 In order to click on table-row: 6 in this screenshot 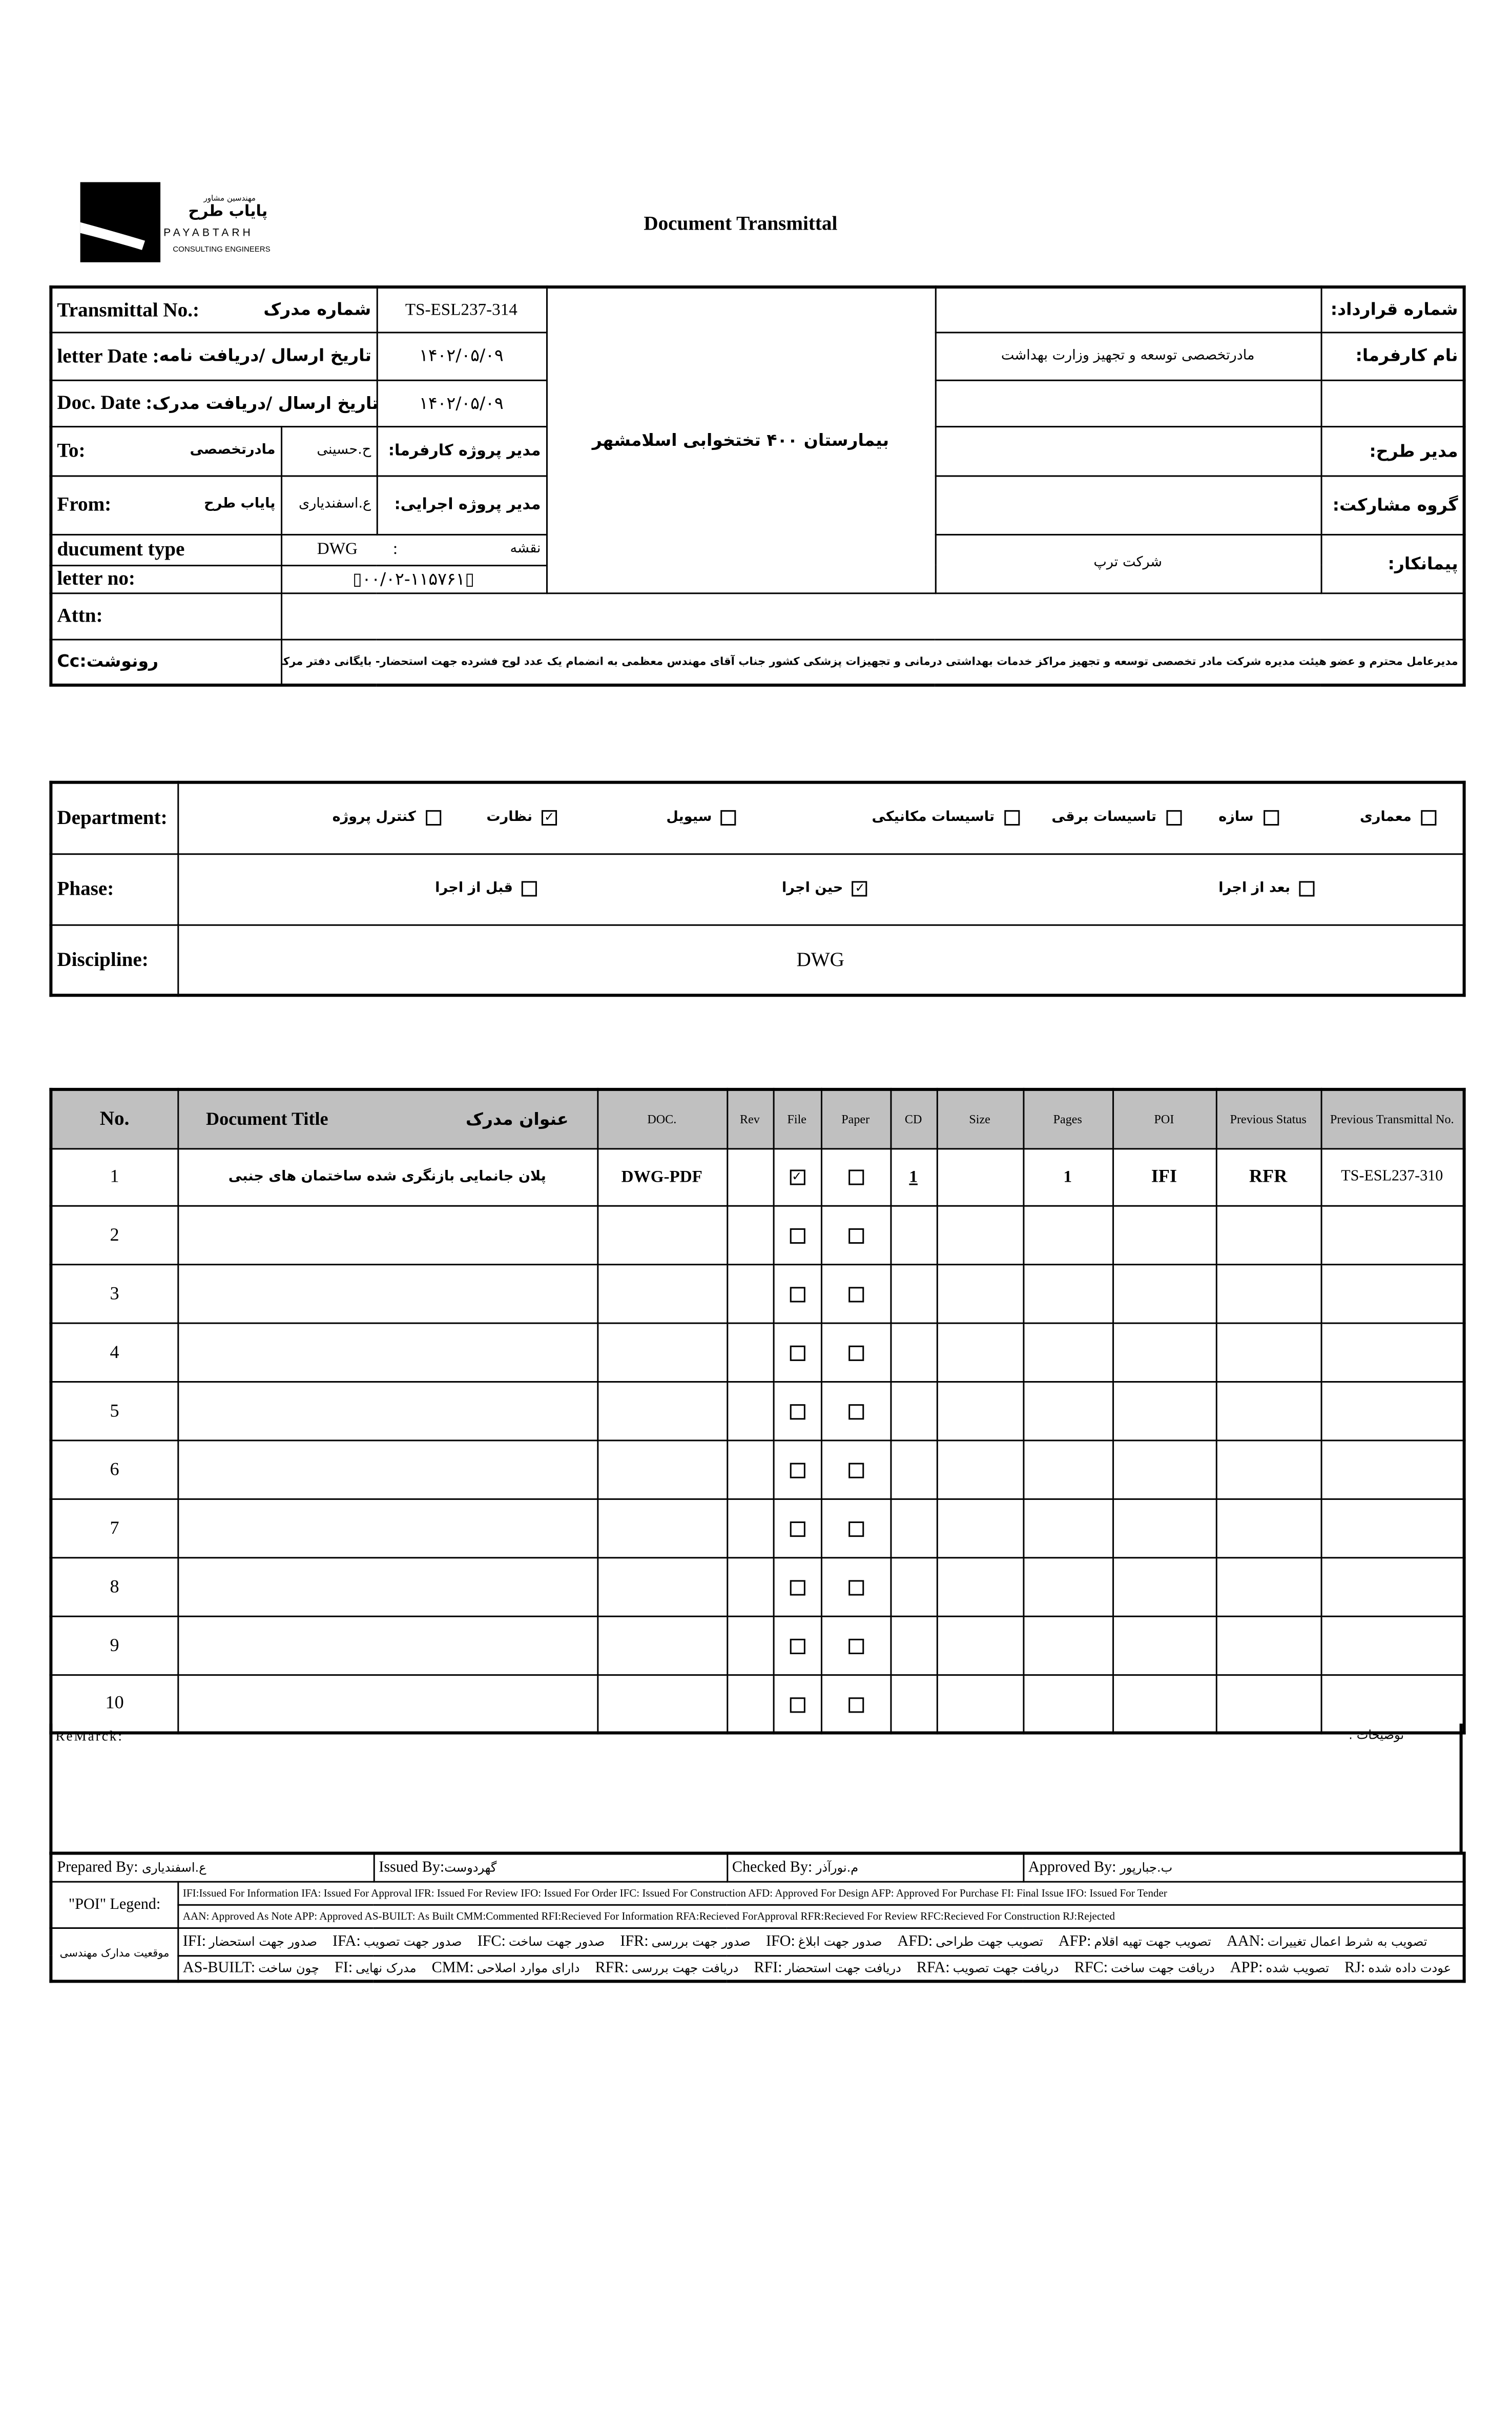, I will do `click(757, 1468)`.